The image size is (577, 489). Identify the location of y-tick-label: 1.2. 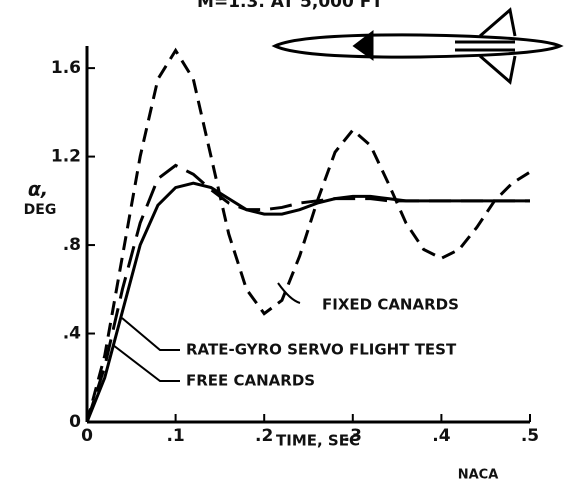
(66, 157).